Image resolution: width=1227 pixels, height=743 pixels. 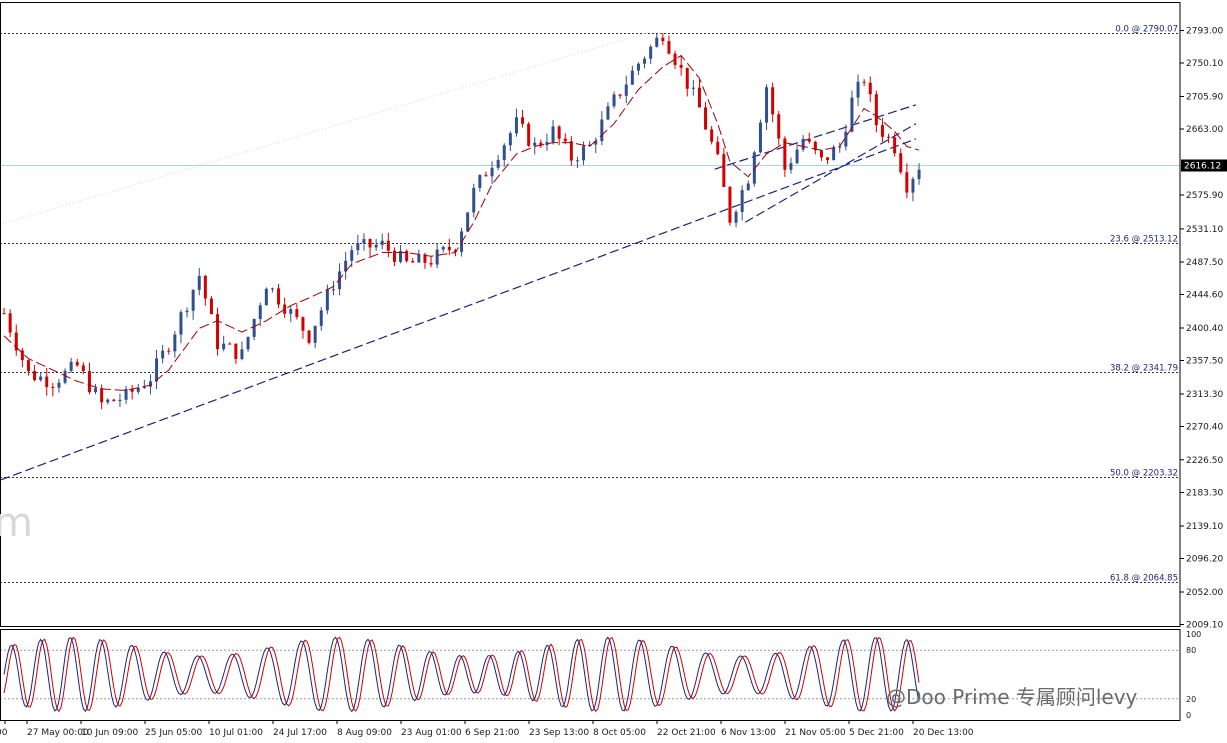 I want to click on price-tick-label: 2357.50, so click(x=1204, y=362).